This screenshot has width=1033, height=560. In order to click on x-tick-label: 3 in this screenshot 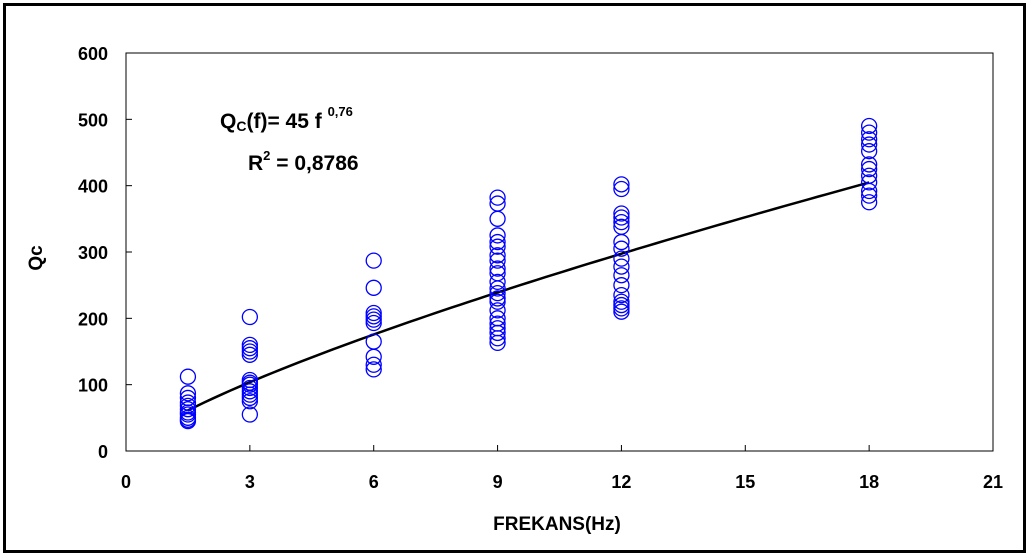, I will do `click(250, 482)`.